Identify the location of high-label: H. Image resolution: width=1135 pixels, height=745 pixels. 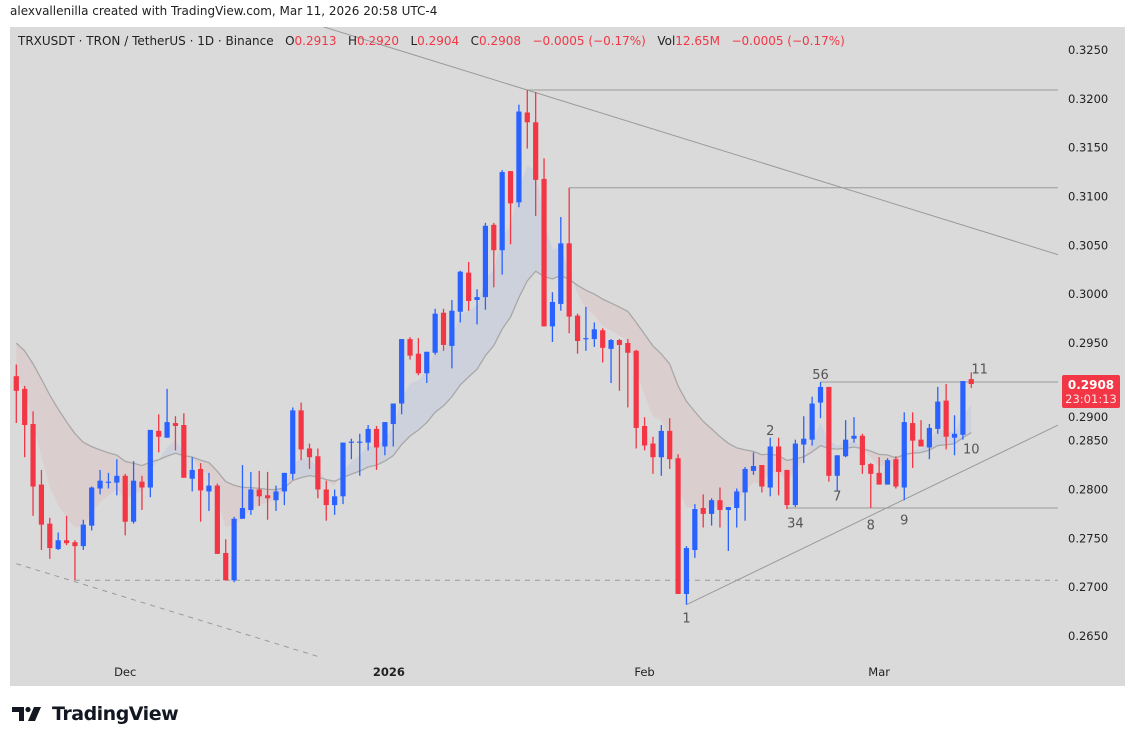
(353, 41).